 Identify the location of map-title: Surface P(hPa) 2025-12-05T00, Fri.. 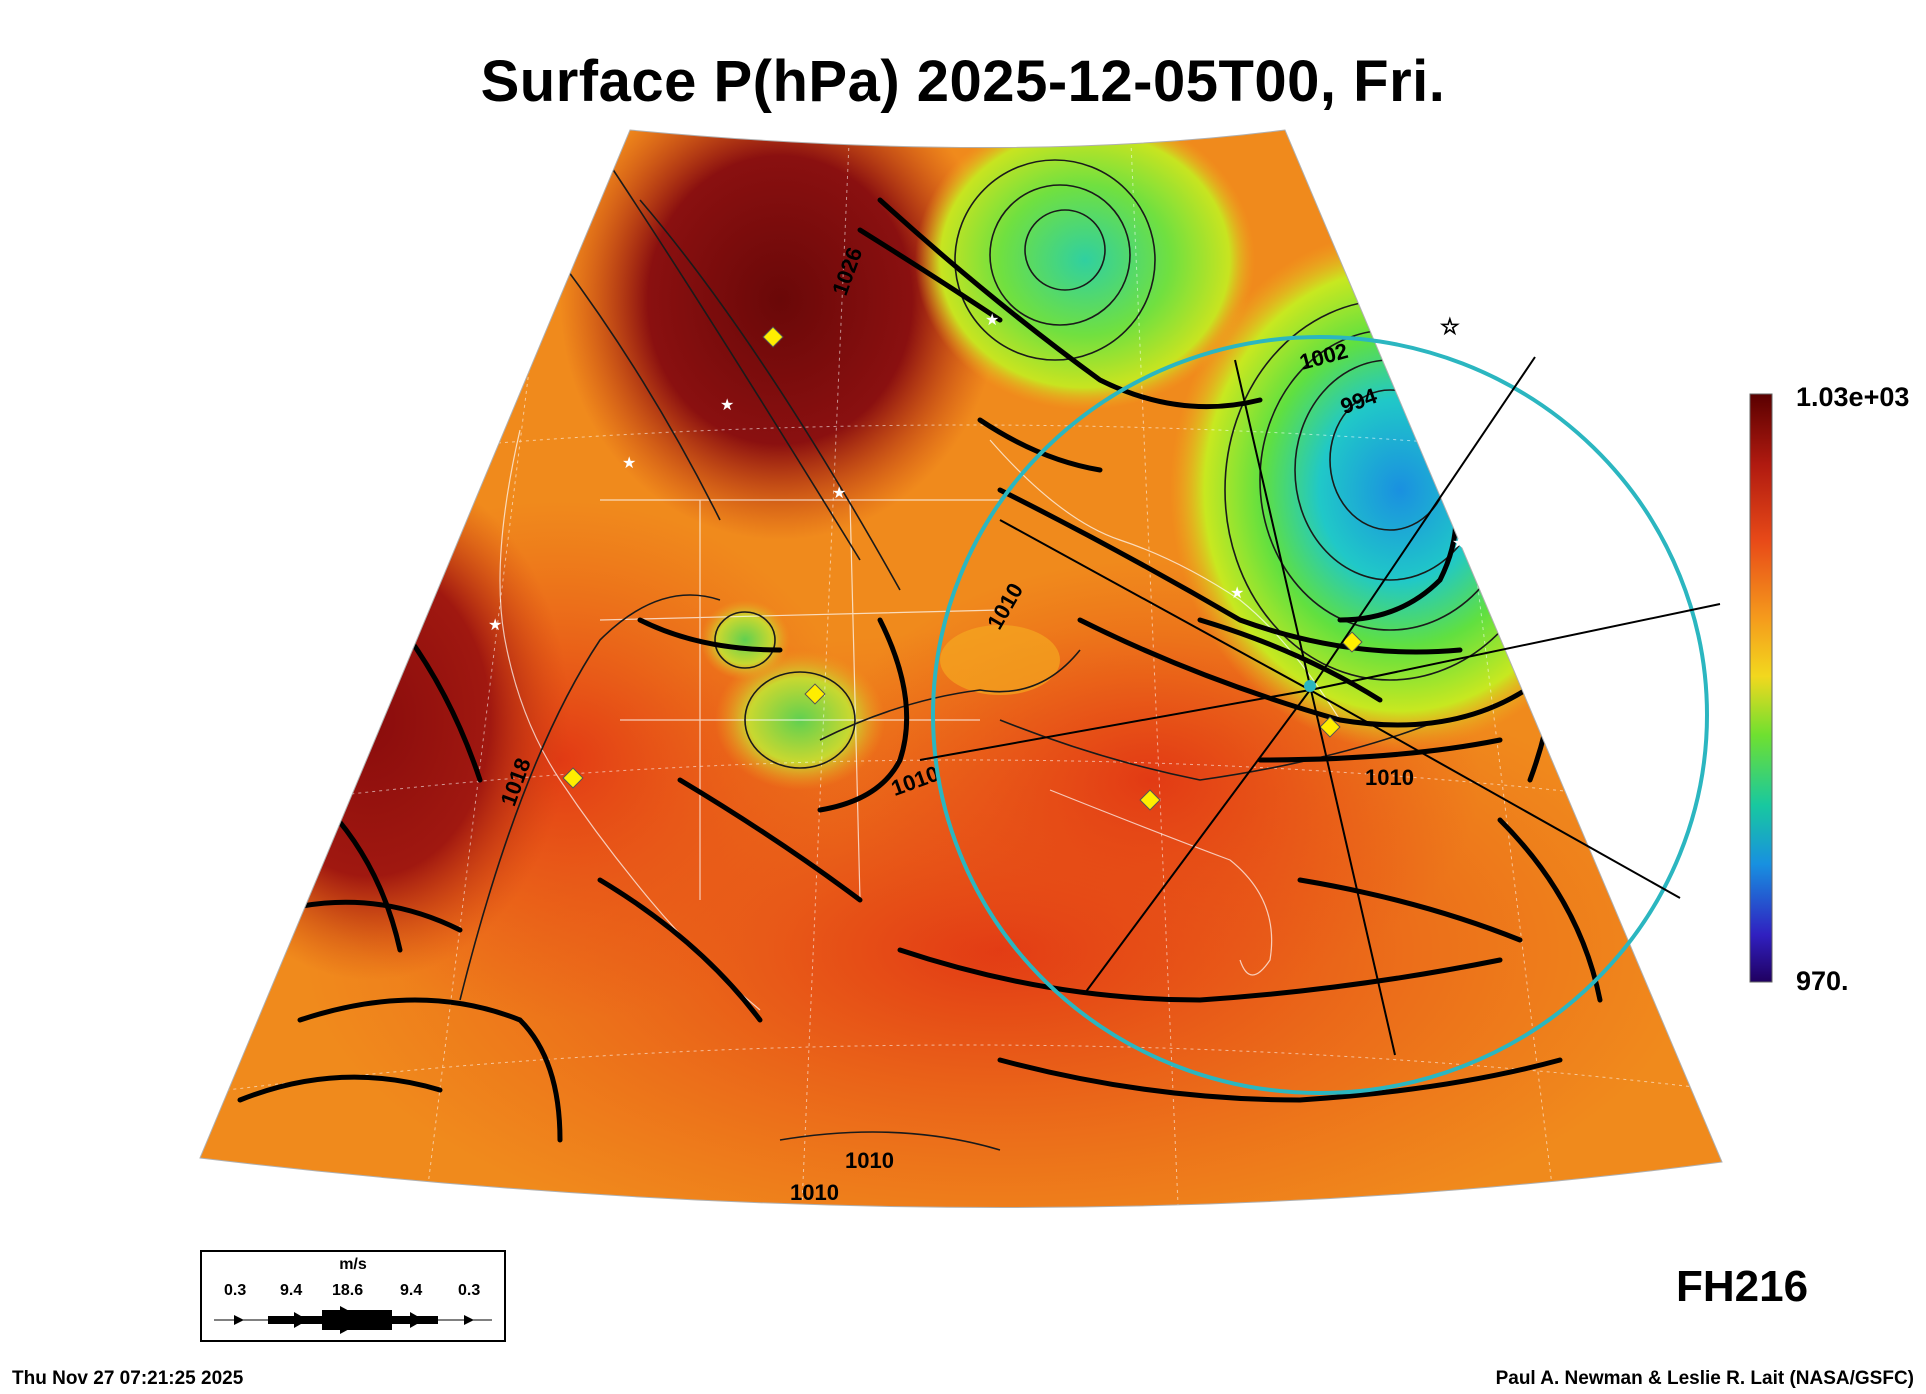
(963, 81).